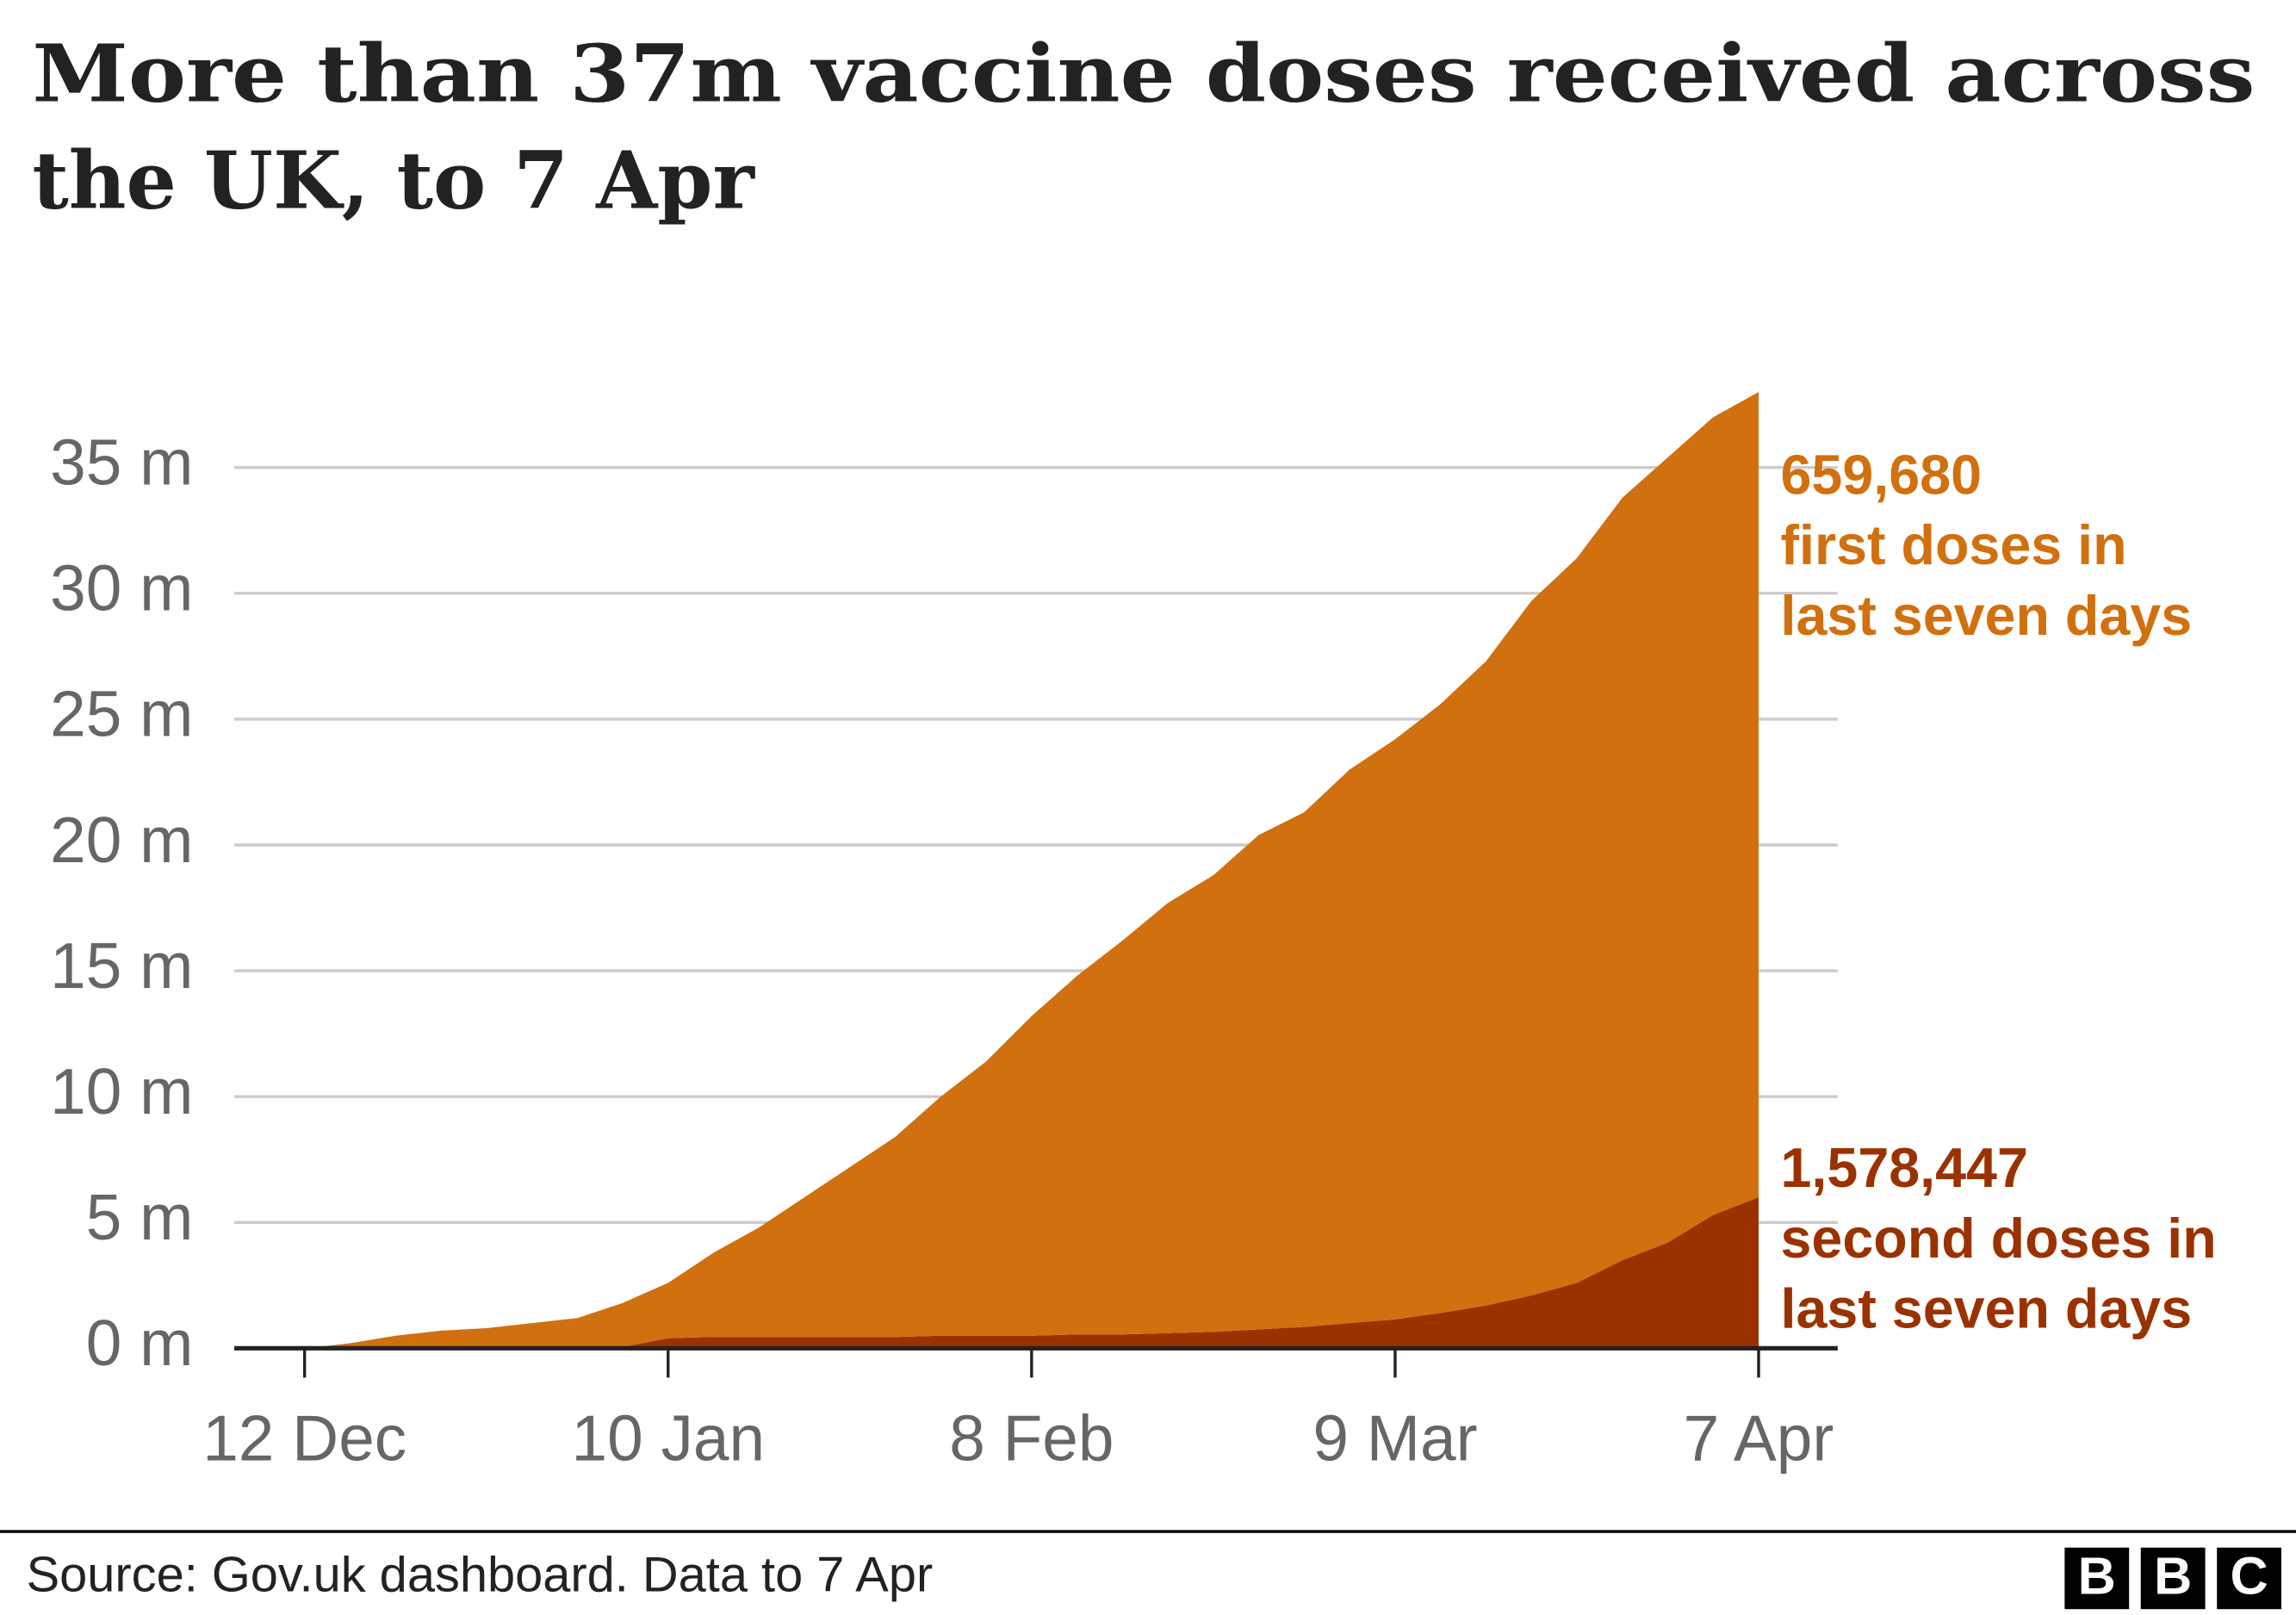 The width and height of the screenshot is (2296, 1615). I want to click on y-tick-label: 10 m, so click(121, 1091).